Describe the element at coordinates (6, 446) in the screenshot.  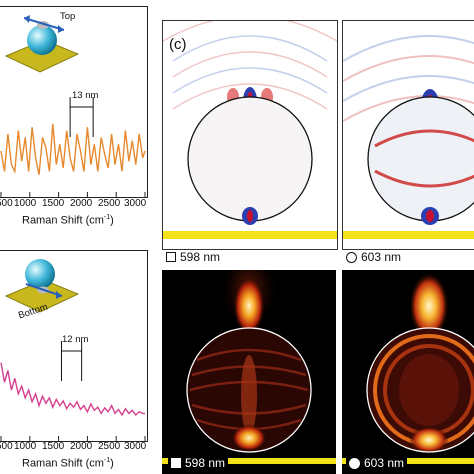
I see `bottom-xtick: 500` at that location.